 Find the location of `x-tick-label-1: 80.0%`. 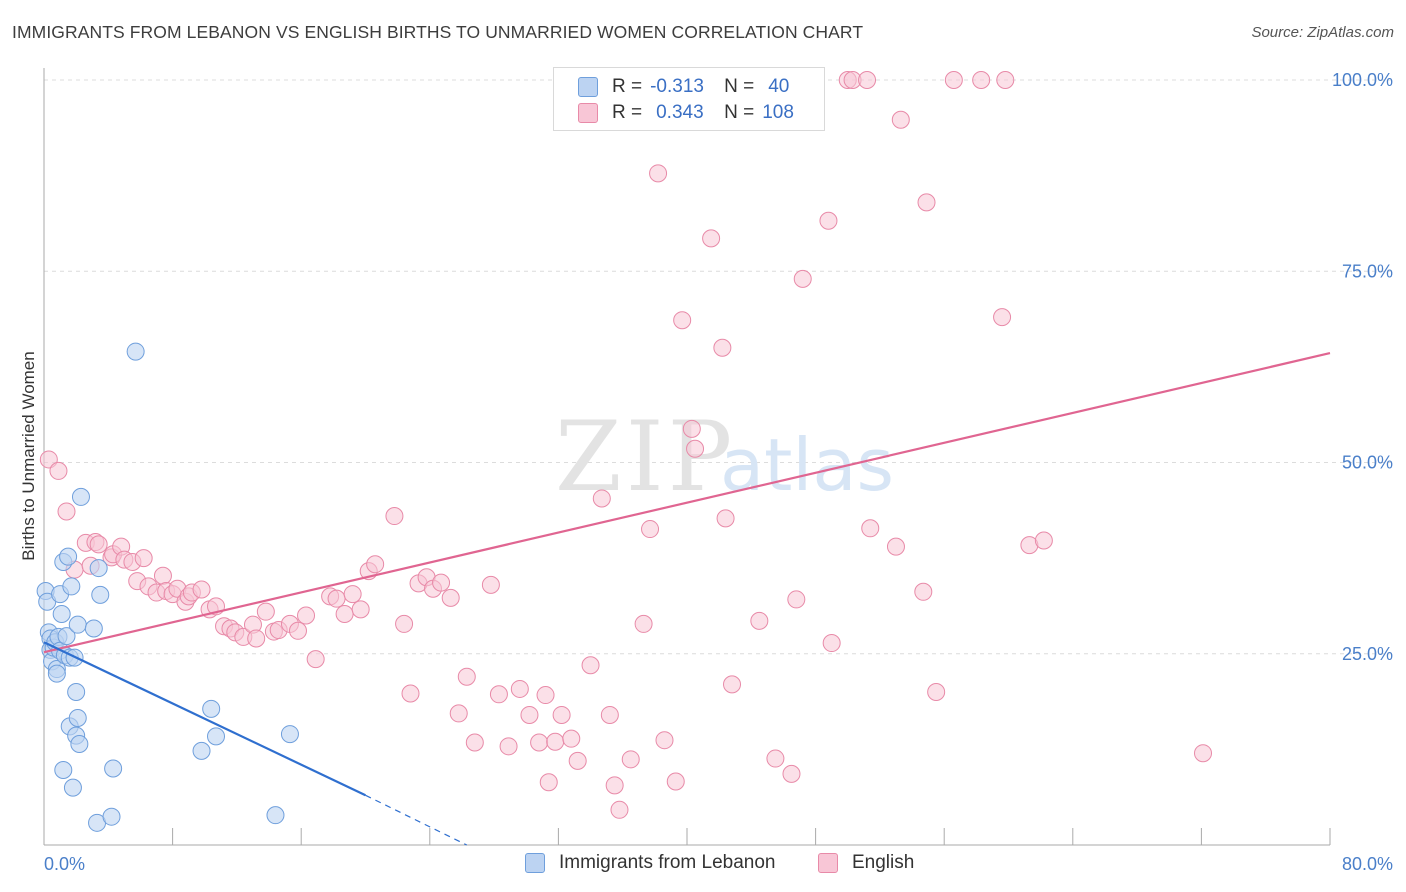

x-tick-label-1: 80.0% is located at coordinates (1367, 864).